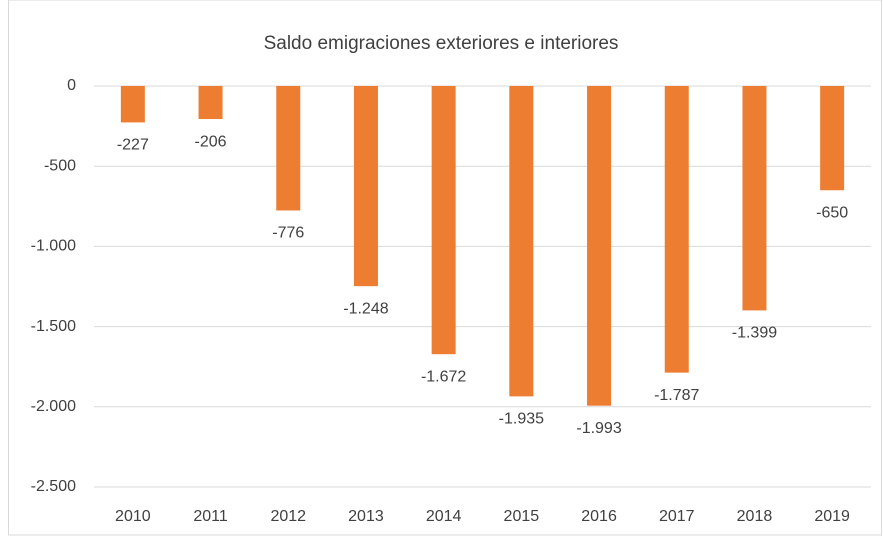 The image size is (883, 538). Describe the element at coordinates (755, 516) in the screenshot. I see `x-tick-label: 2018` at that location.